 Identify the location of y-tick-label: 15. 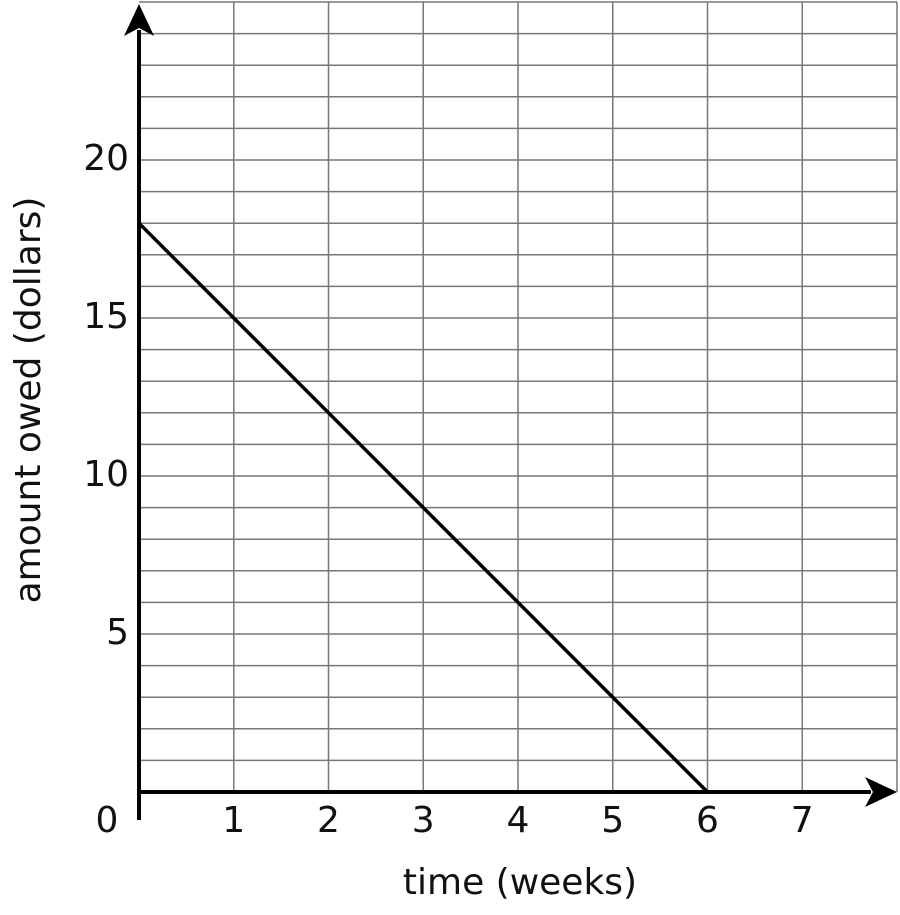
(106, 316).